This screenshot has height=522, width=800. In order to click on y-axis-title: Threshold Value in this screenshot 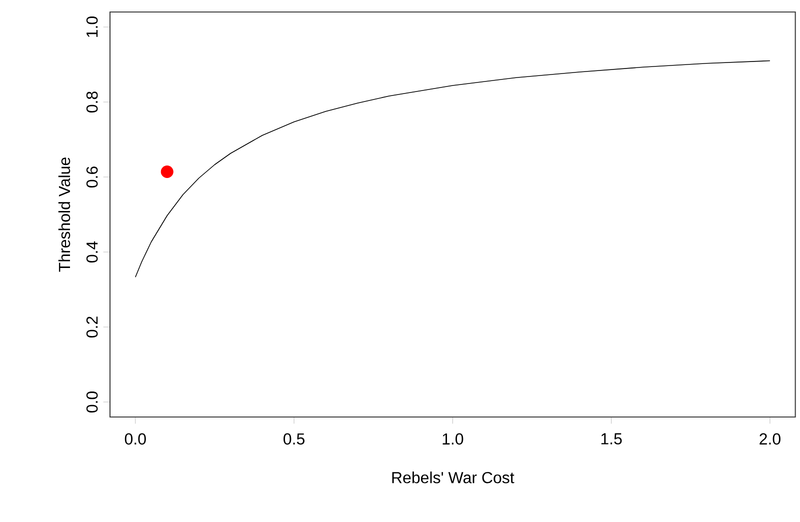, I will do `click(64, 215)`.